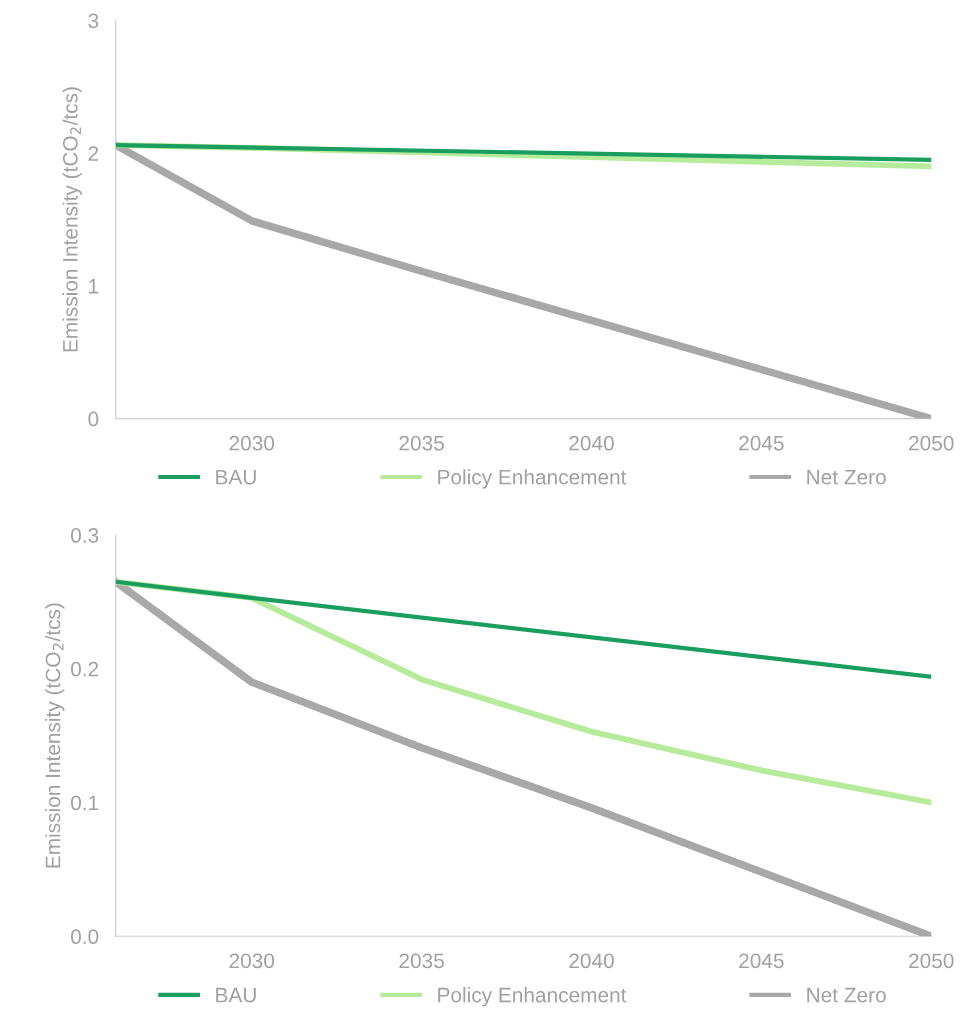 This screenshot has height=1021, width=965. I want to click on y-tick-label: 0.3, so click(84, 535).